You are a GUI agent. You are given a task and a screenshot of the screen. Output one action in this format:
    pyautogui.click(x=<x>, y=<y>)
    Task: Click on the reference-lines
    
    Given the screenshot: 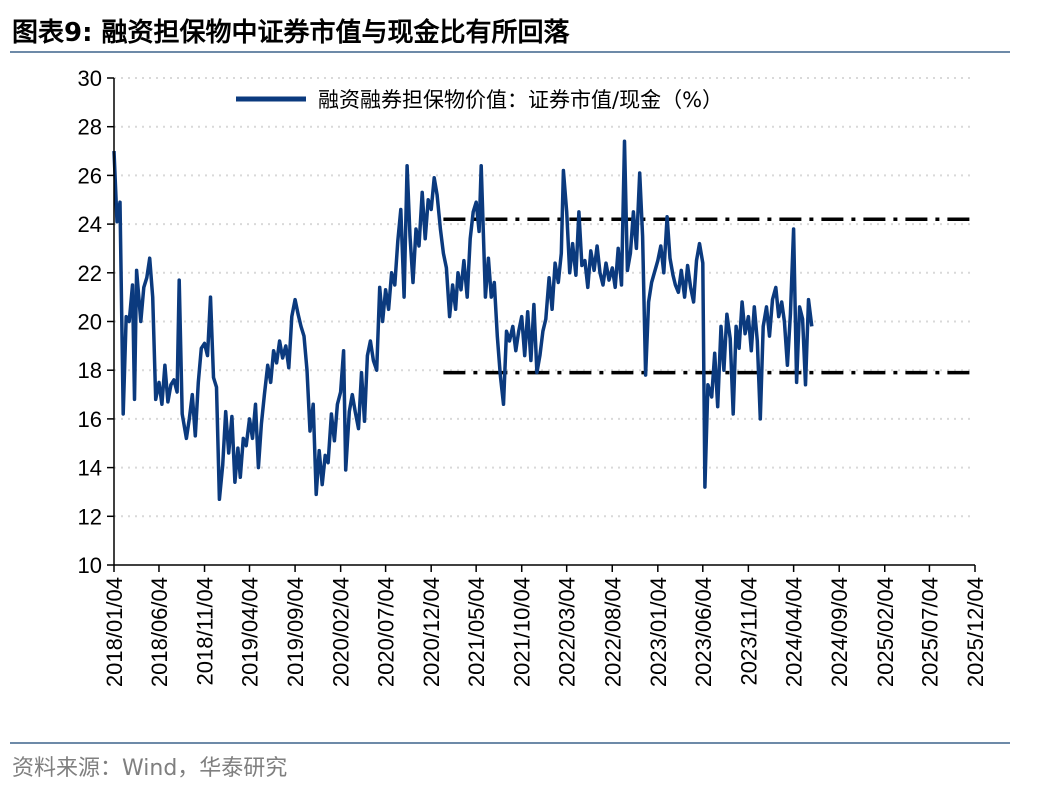 What is the action you would take?
    pyautogui.click(x=709, y=296)
    